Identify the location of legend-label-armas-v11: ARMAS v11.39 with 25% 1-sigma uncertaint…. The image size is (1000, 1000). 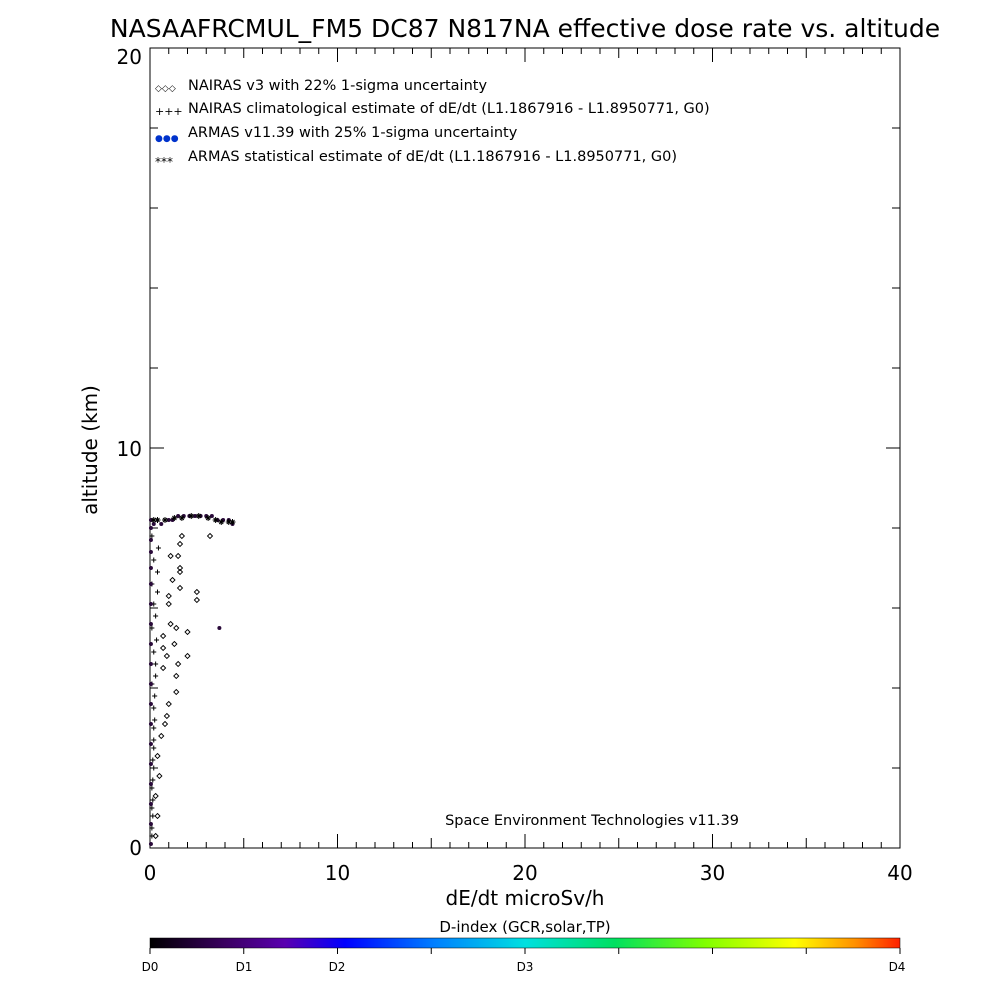
(353, 133).